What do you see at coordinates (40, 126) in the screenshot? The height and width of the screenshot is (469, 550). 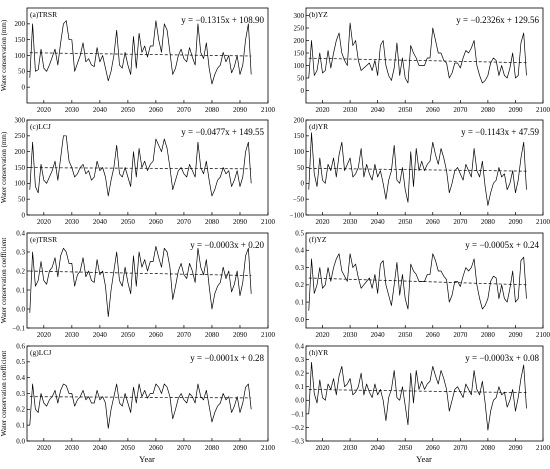 I see `panel-title: (c)LCJ` at bounding box center [40, 126].